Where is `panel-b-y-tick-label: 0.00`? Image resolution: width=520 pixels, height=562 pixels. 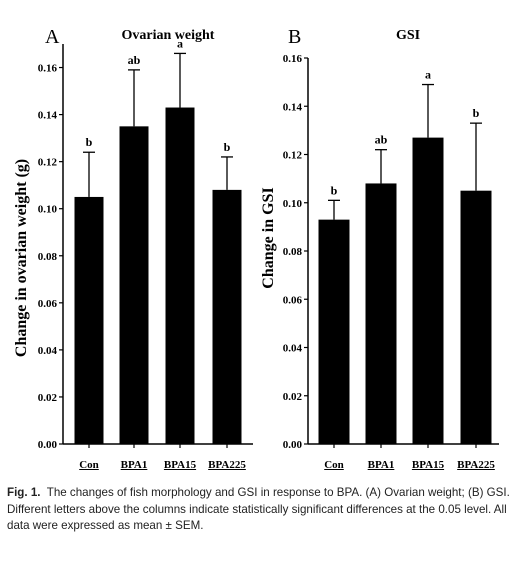
panel-b-y-tick-label: 0.00 is located at coordinates (293, 445).